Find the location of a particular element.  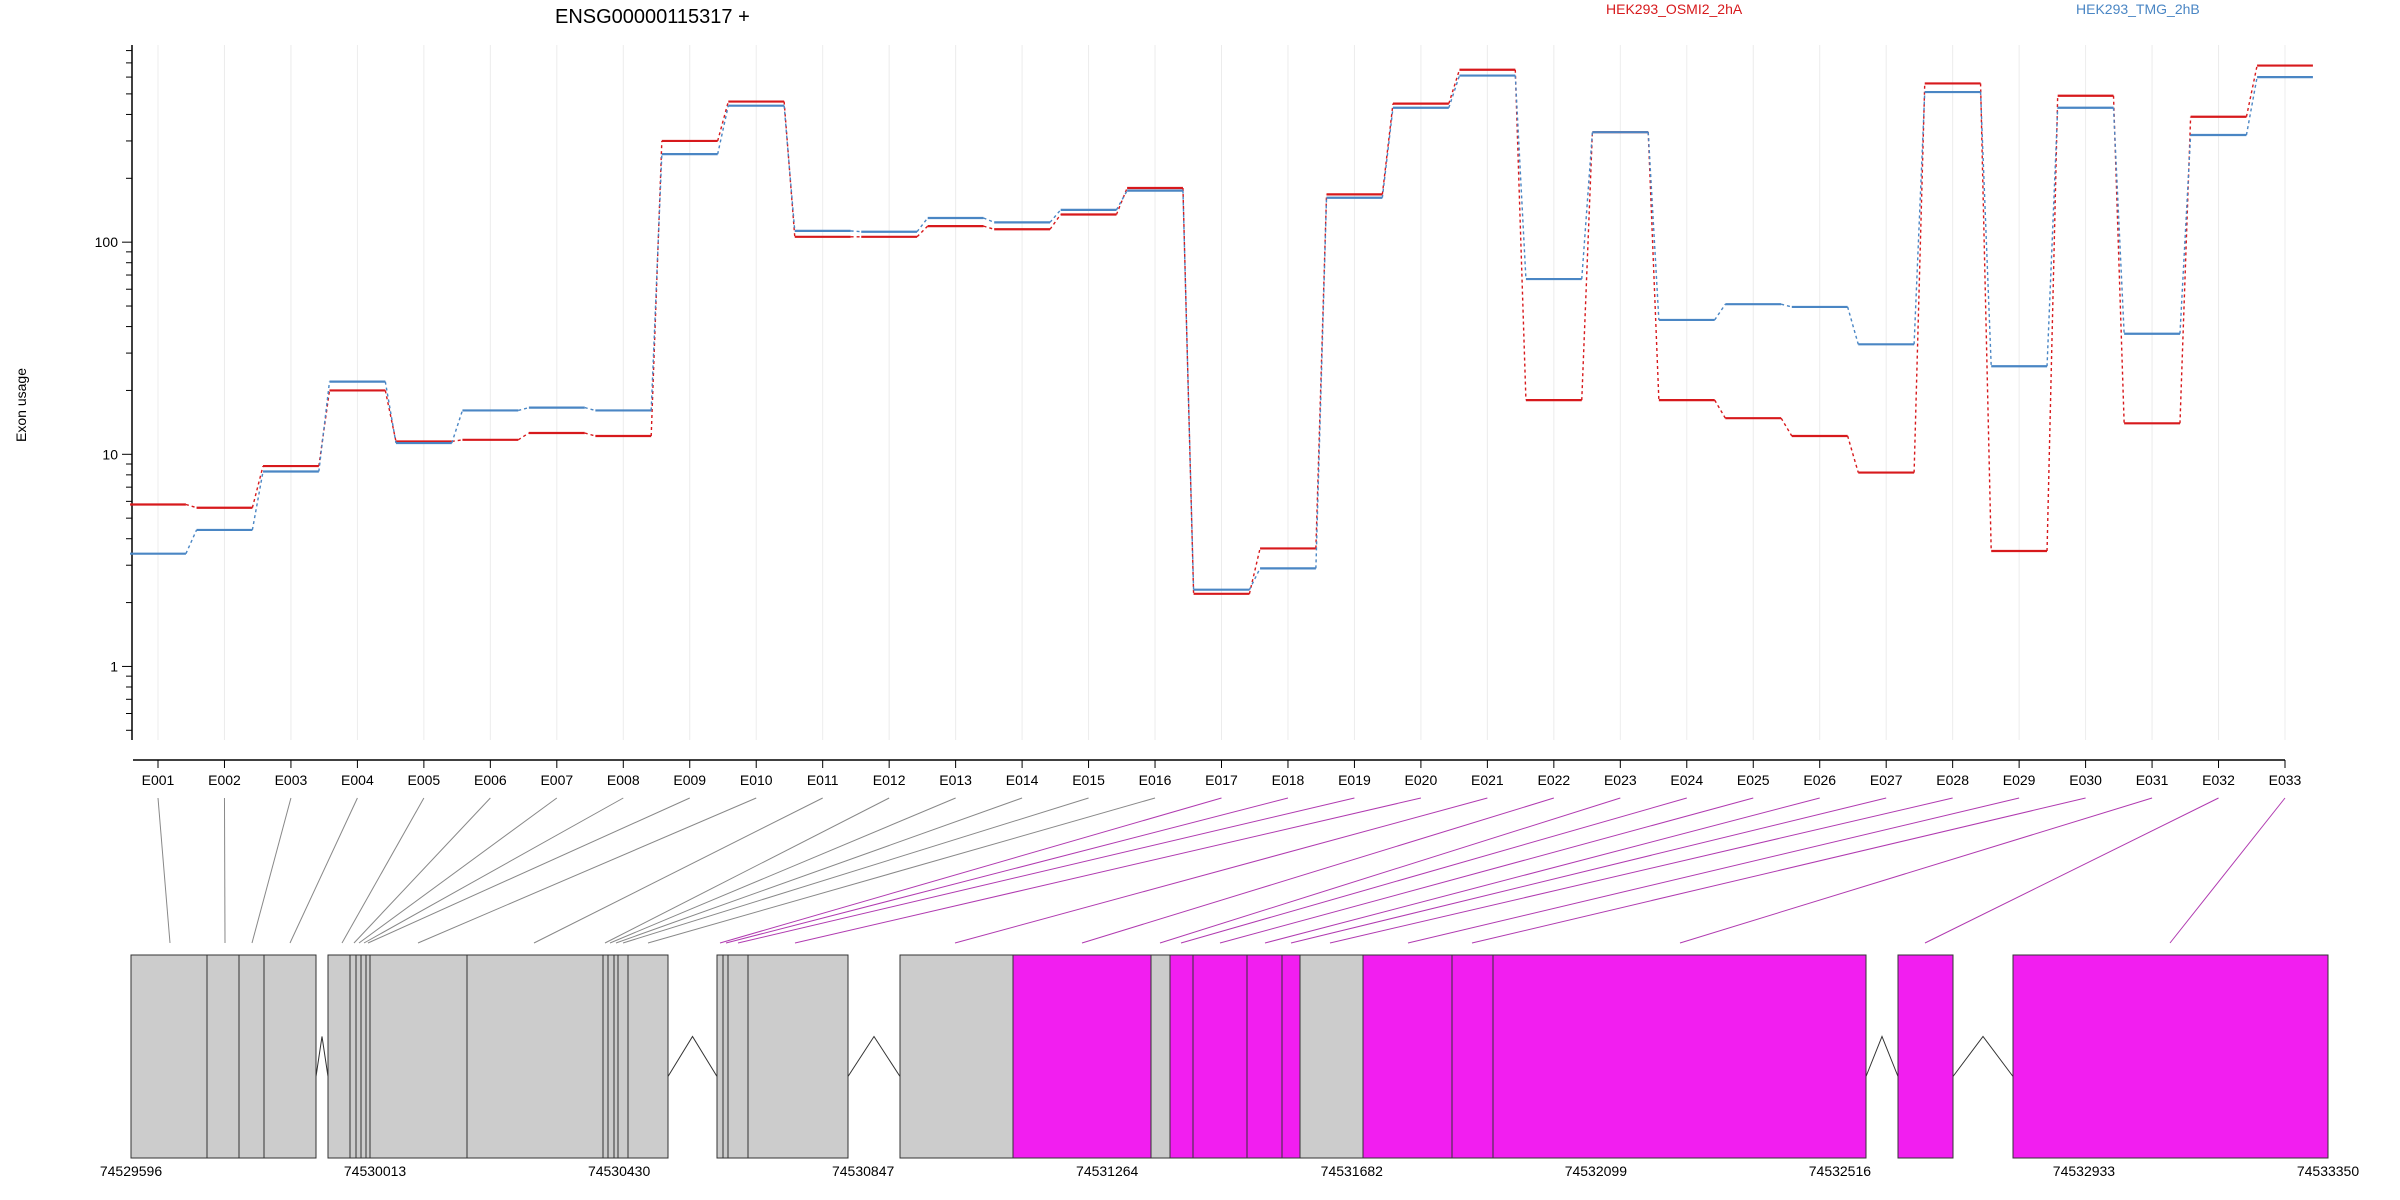

x-tick-label: E012 is located at coordinates (889, 780).